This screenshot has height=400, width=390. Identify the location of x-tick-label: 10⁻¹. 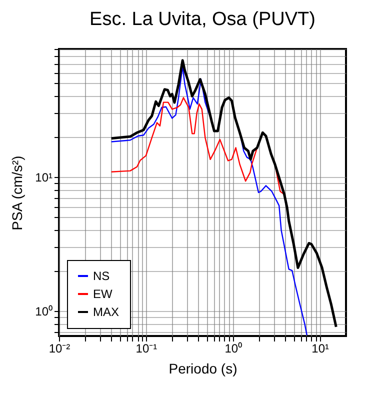
(147, 349).